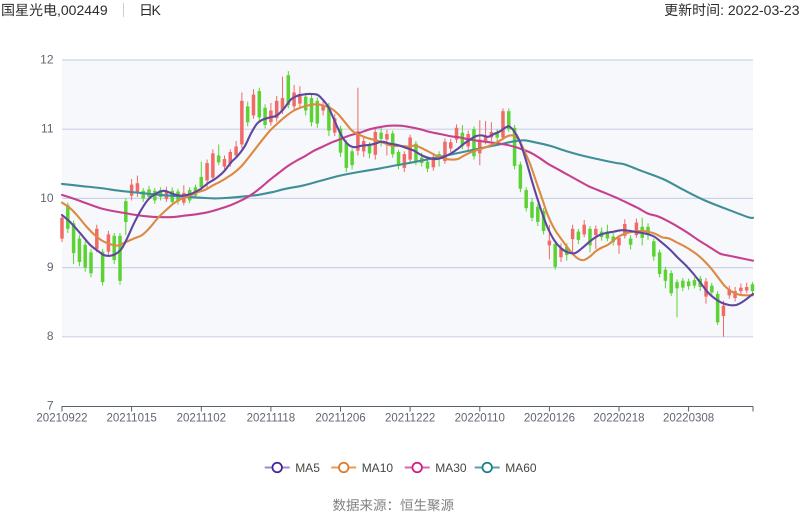 The image size is (800, 522). What do you see at coordinates (480, 418) in the screenshot?
I see `svg-text: 20220110` at bounding box center [480, 418].